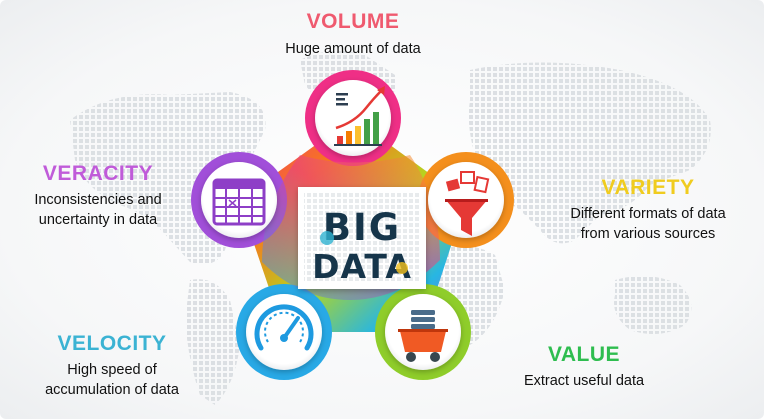 The image size is (764, 419). I want to click on velocity-description-line2: accumulation of data, so click(112, 389).